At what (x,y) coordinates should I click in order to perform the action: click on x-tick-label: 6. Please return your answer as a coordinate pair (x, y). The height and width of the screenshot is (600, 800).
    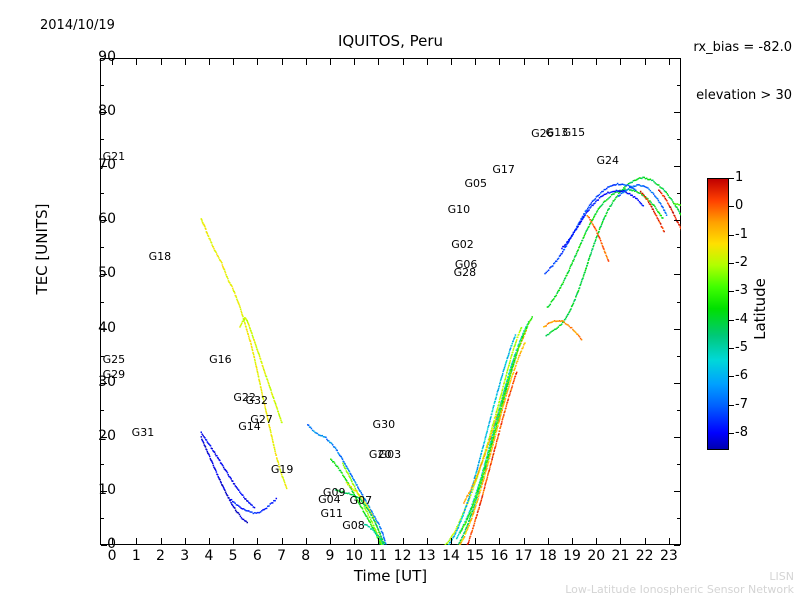
    Looking at the image, I should click on (257, 556).